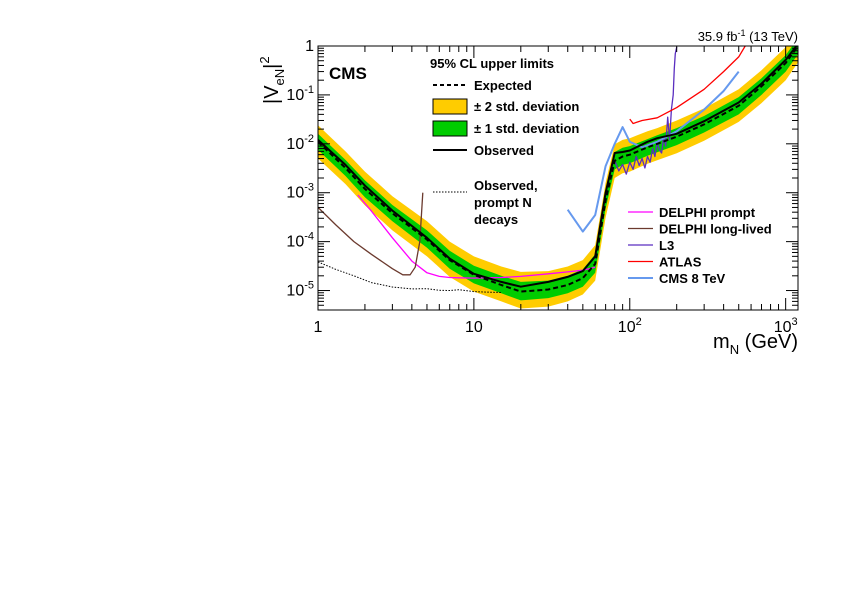  I want to click on x-tick-label: 1, so click(318, 327).